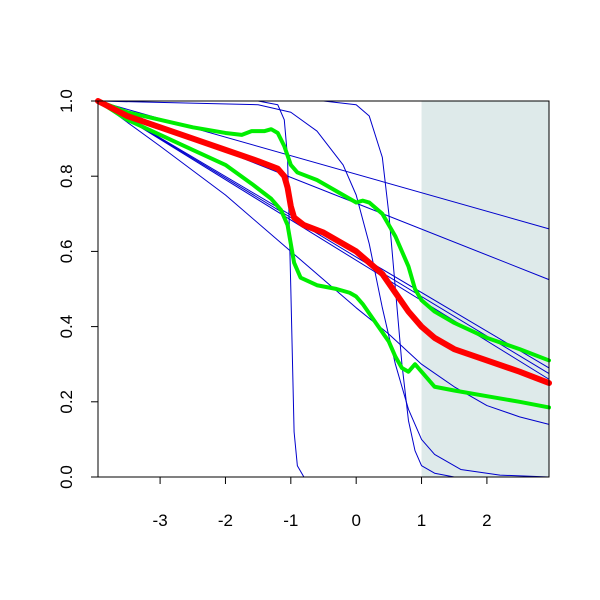  Describe the element at coordinates (486, 520) in the screenshot. I see `x-tick-label: 2` at that location.